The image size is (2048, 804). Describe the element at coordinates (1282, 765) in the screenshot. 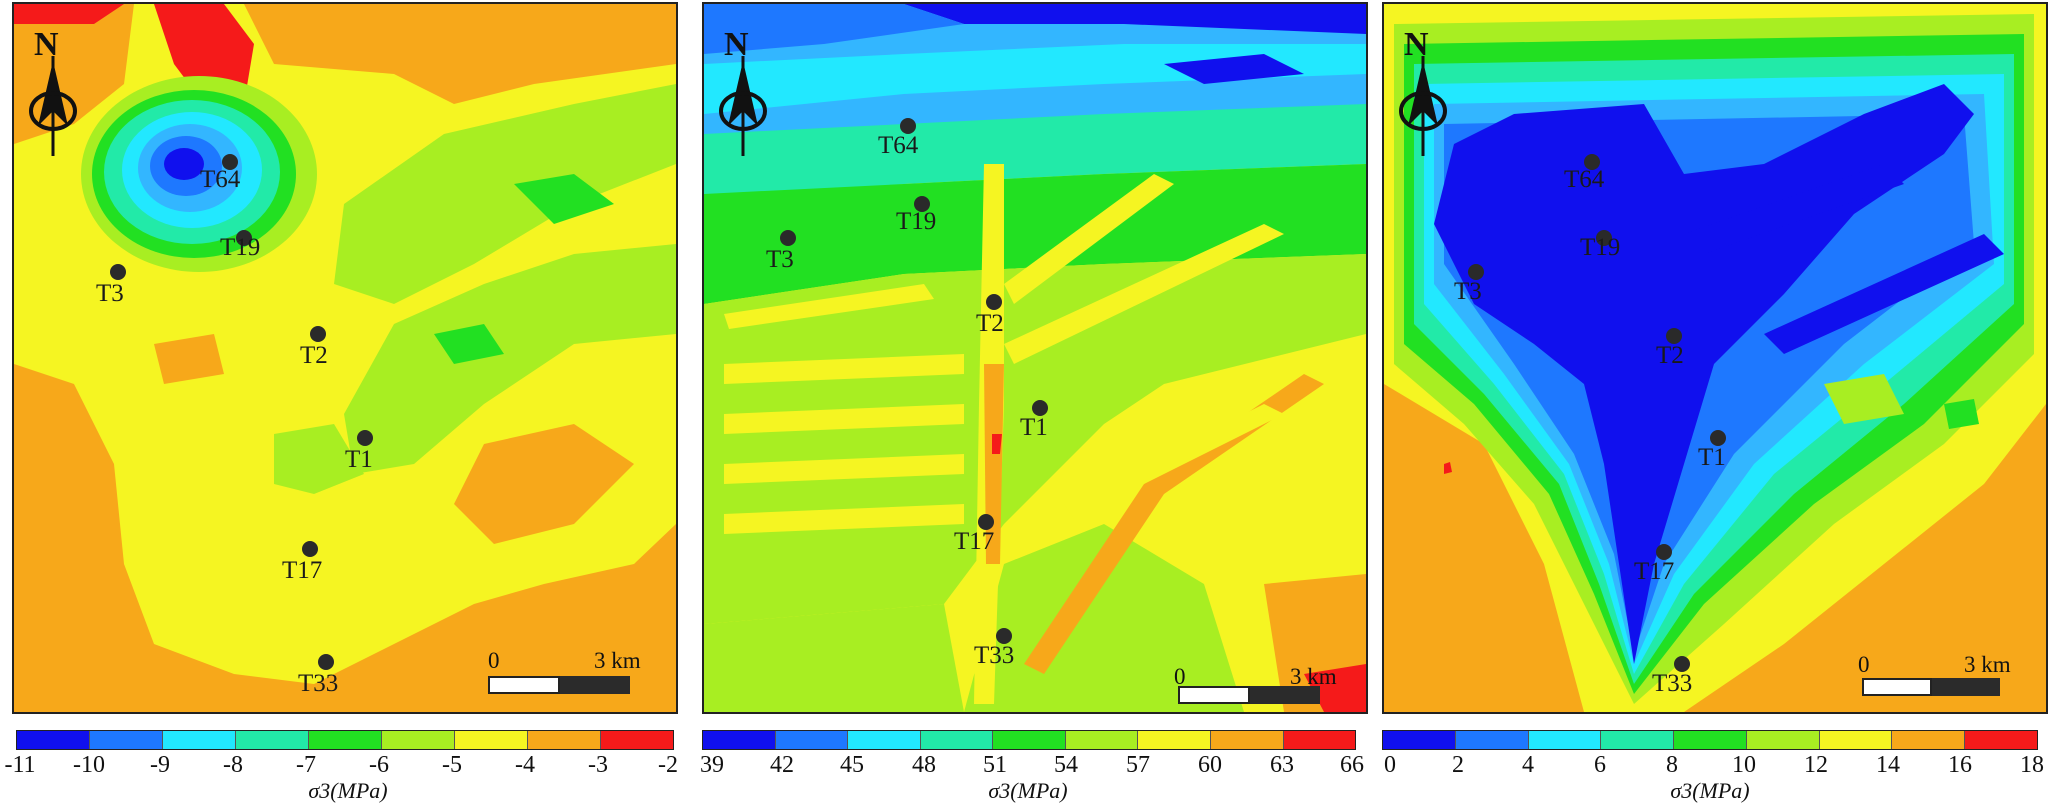

I see `colorbar-tick: 63` at that location.